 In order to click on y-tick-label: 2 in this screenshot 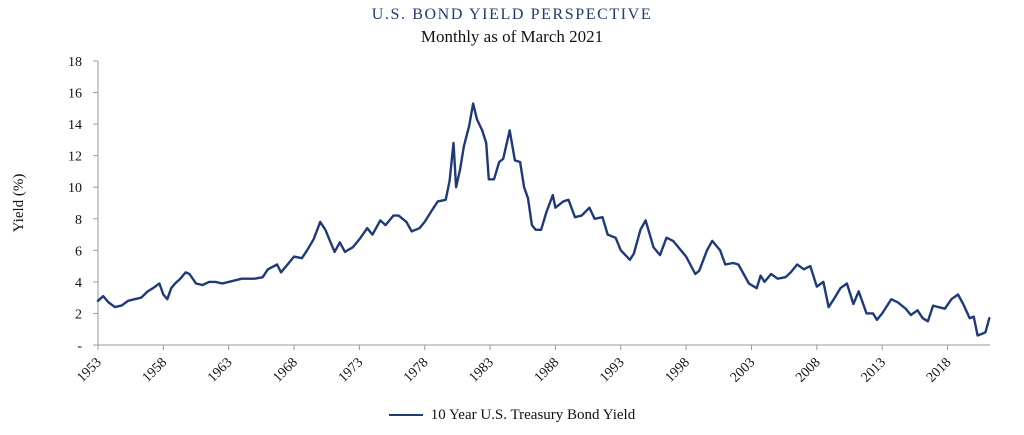, I will do `click(78, 314)`.